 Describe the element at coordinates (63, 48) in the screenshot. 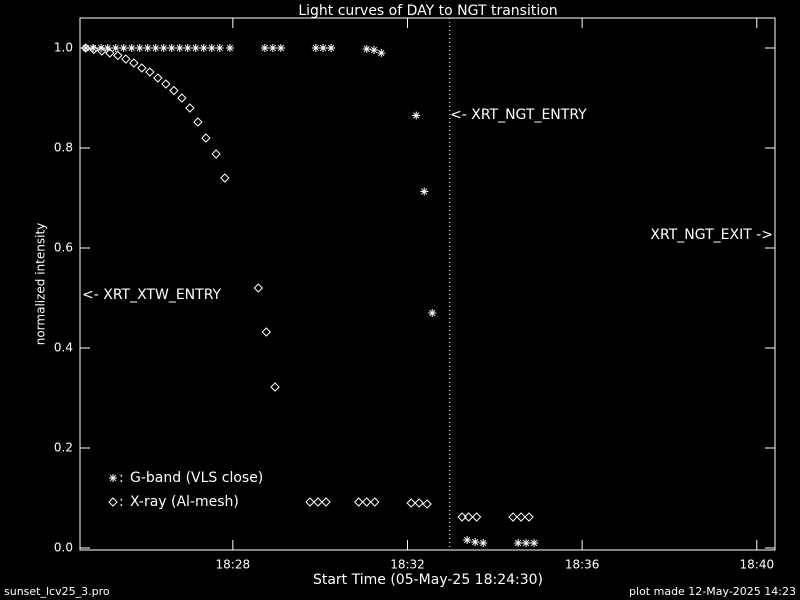

I see `y-tick-label: 1.0` at that location.